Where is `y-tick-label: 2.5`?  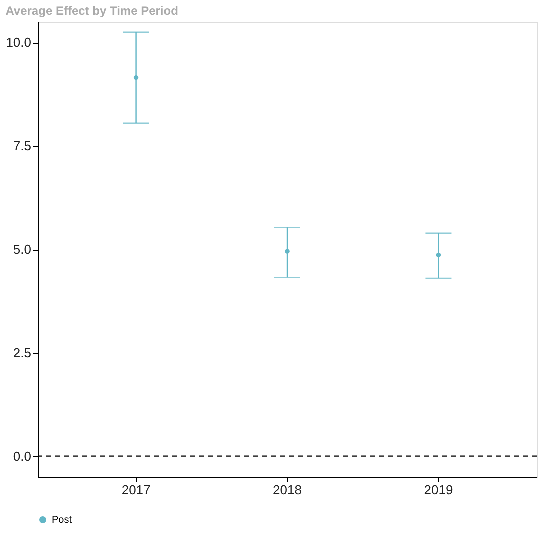 y-tick-label: 2.5 is located at coordinates (22, 352).